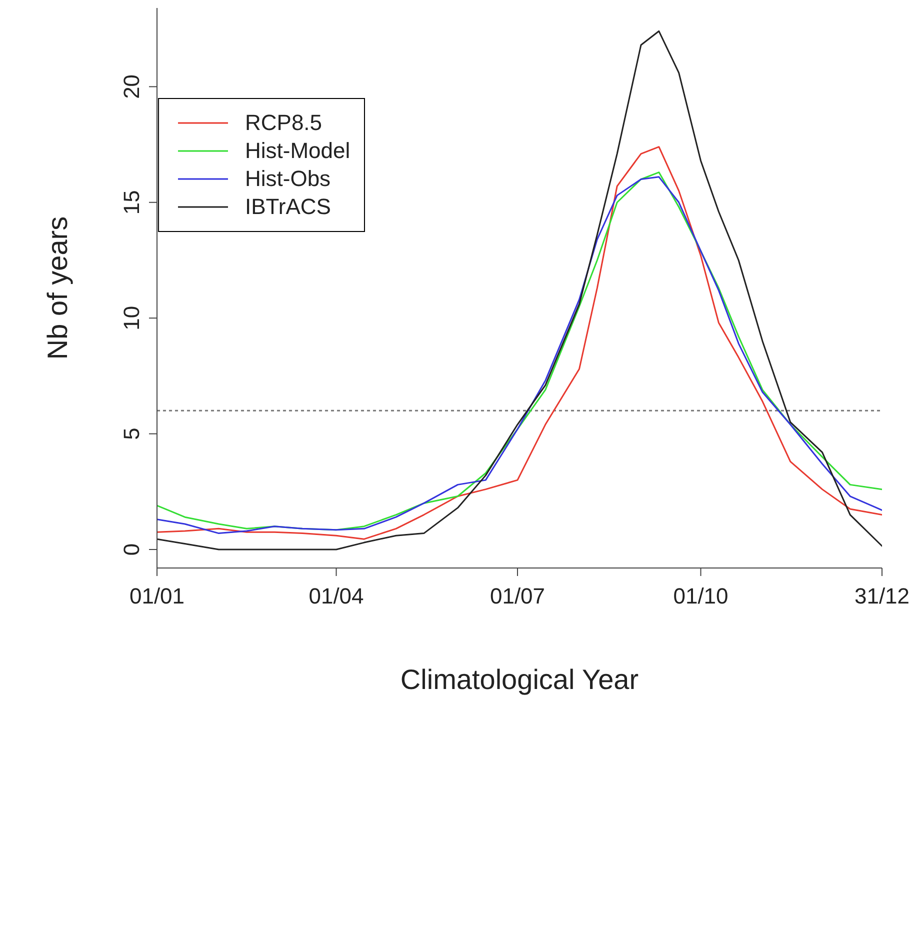 The image size is (923, 947). What do you see at coordinates (700, 596) in the screenshot?
I see `x-tick-label: 01/10` at bounding box center [700, 596].